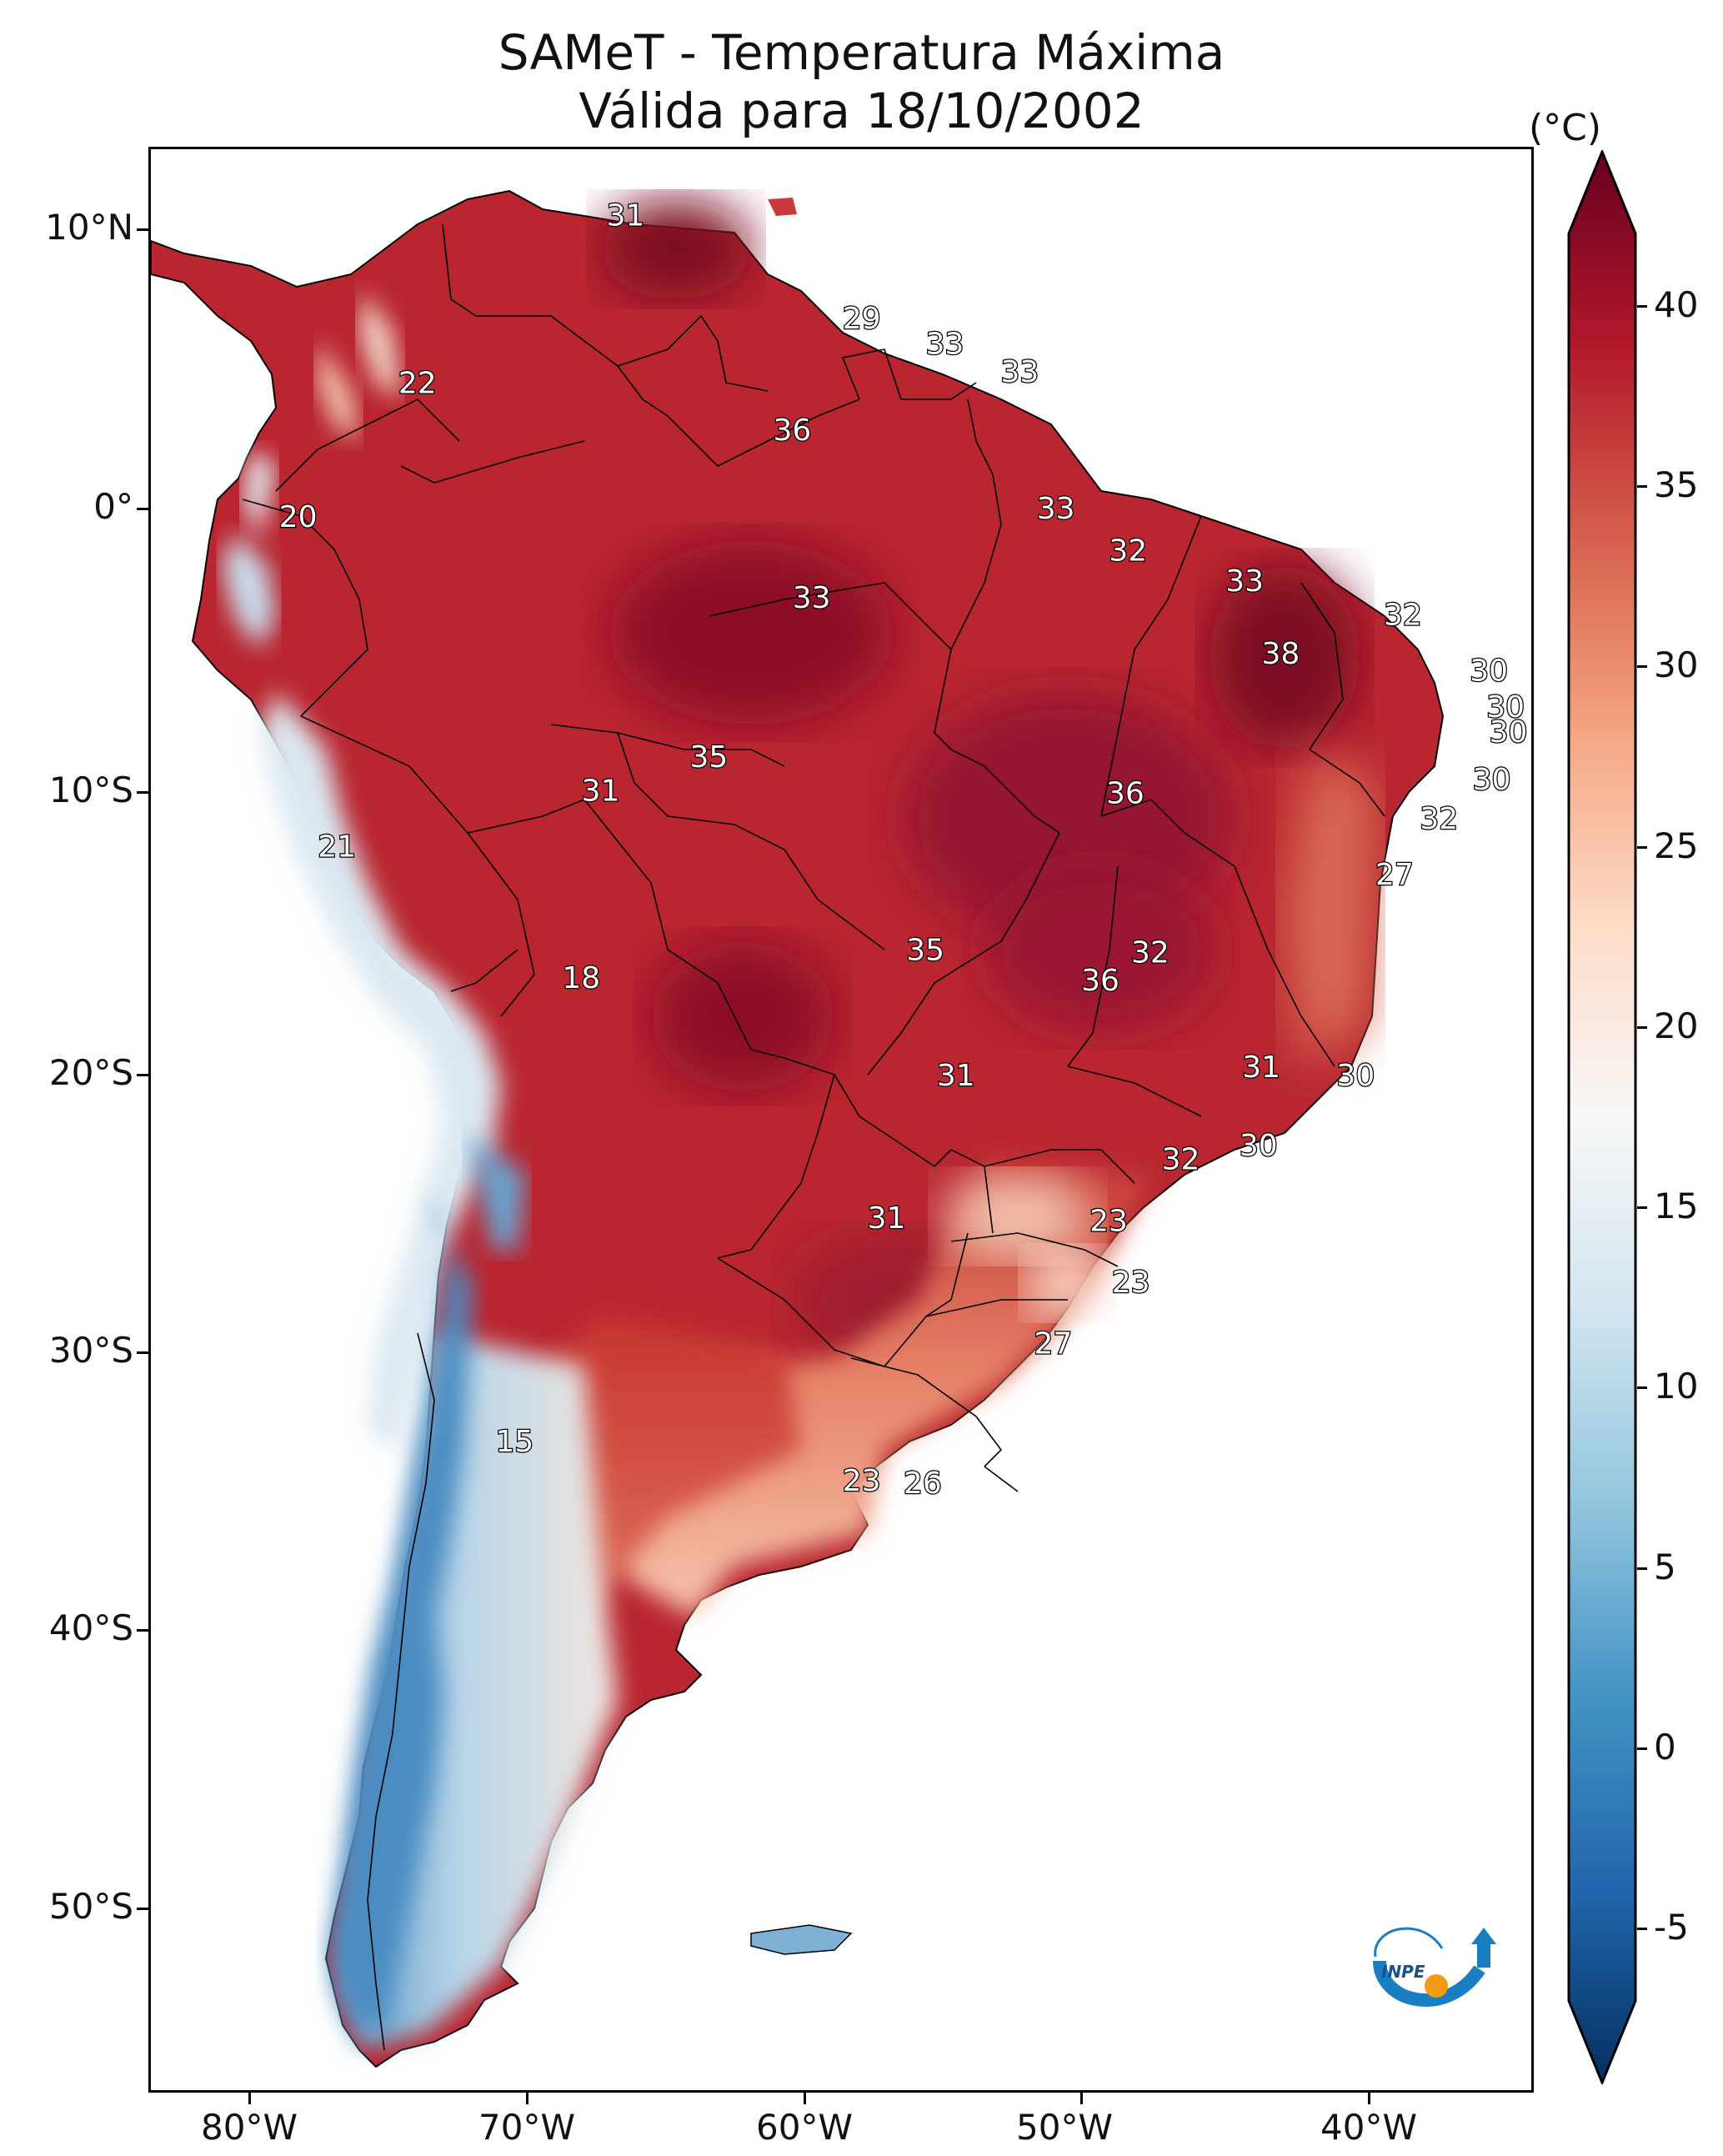 This screenshot has height=2156, width=1723. I want to click on colorbar-tick-label: 35, so click(1676, 485).